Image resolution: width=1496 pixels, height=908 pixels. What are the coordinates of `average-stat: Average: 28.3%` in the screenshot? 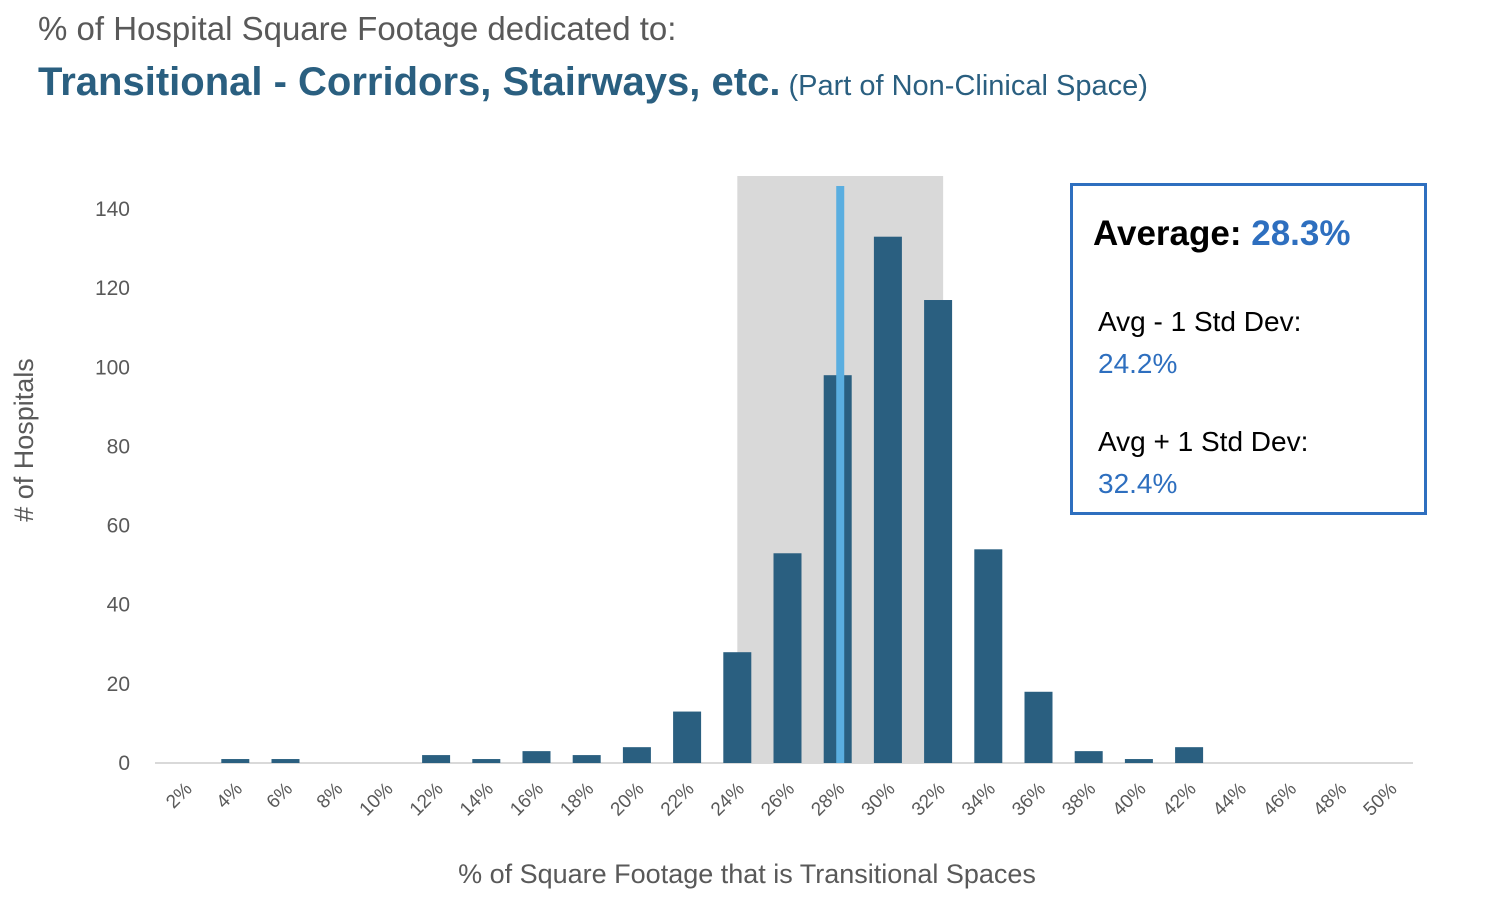 It's located at (1221, 234).